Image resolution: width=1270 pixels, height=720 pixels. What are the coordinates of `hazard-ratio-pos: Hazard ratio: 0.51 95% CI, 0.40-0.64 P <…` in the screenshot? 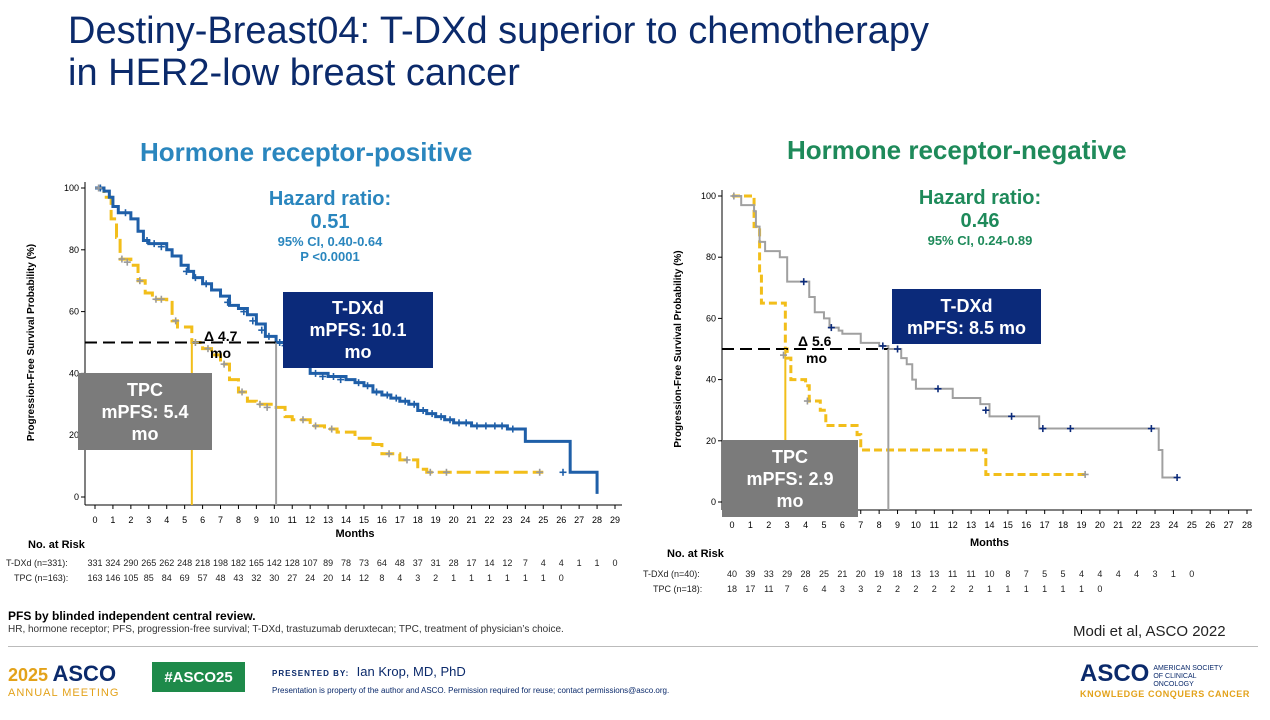 It's located at (330, 226).